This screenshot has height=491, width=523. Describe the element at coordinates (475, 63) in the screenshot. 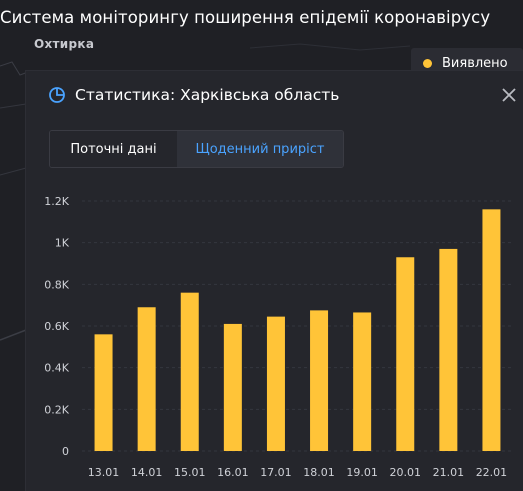

I see `legend-label: Виявлено` at that location.